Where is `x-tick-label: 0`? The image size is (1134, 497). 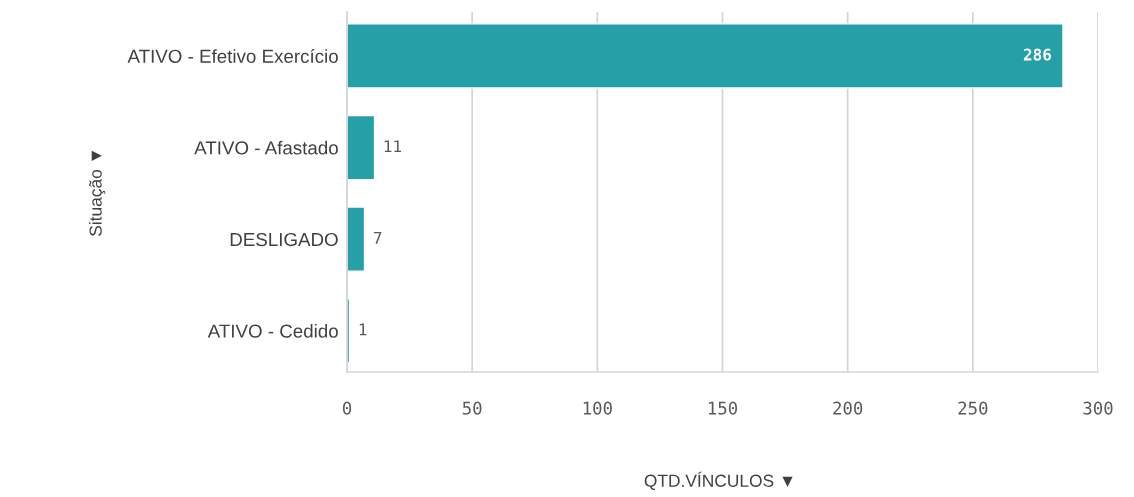
x-tick-label: 0 is located at coordinates (347, 408).